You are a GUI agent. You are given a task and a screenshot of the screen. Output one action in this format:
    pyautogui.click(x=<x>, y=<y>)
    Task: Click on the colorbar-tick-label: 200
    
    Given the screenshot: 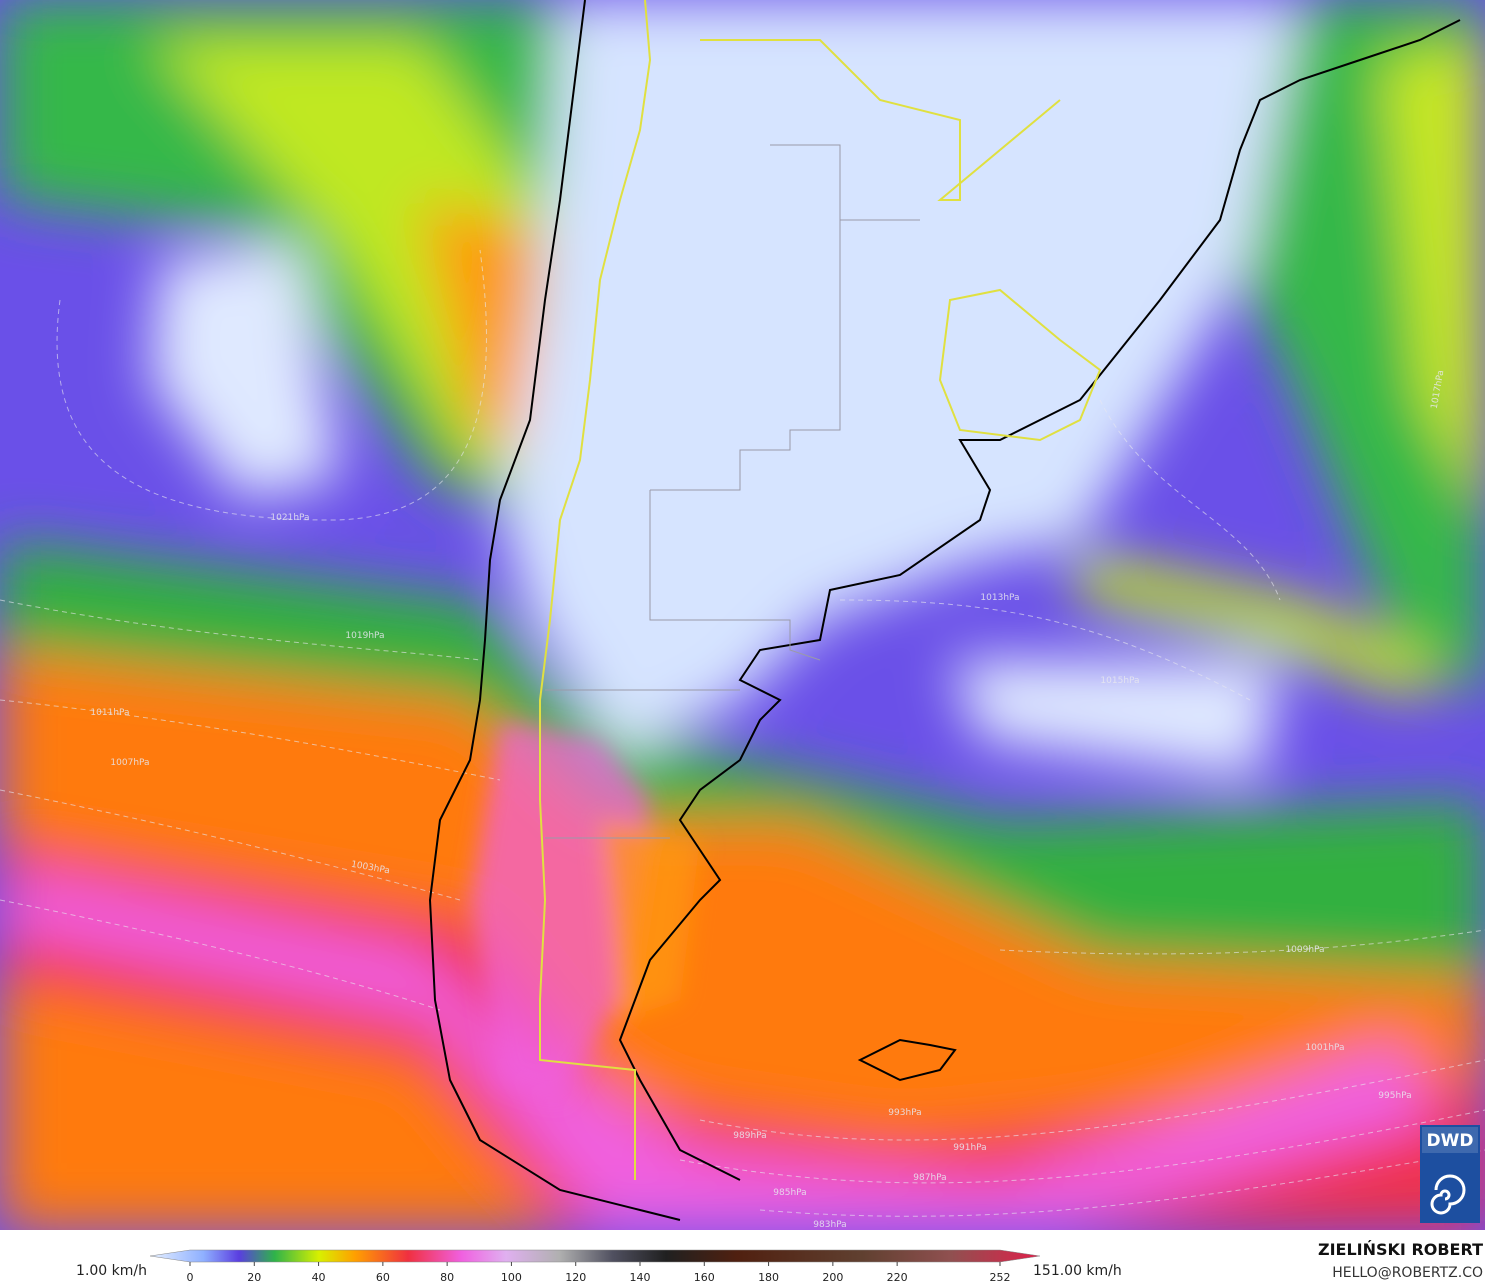 What is the action you would take?
    pyautogui.click(x=832, y=1277)
    